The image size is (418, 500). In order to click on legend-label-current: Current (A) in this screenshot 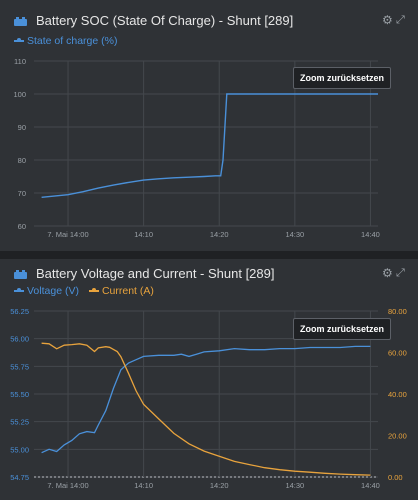, I will do `click(127, 291)`.